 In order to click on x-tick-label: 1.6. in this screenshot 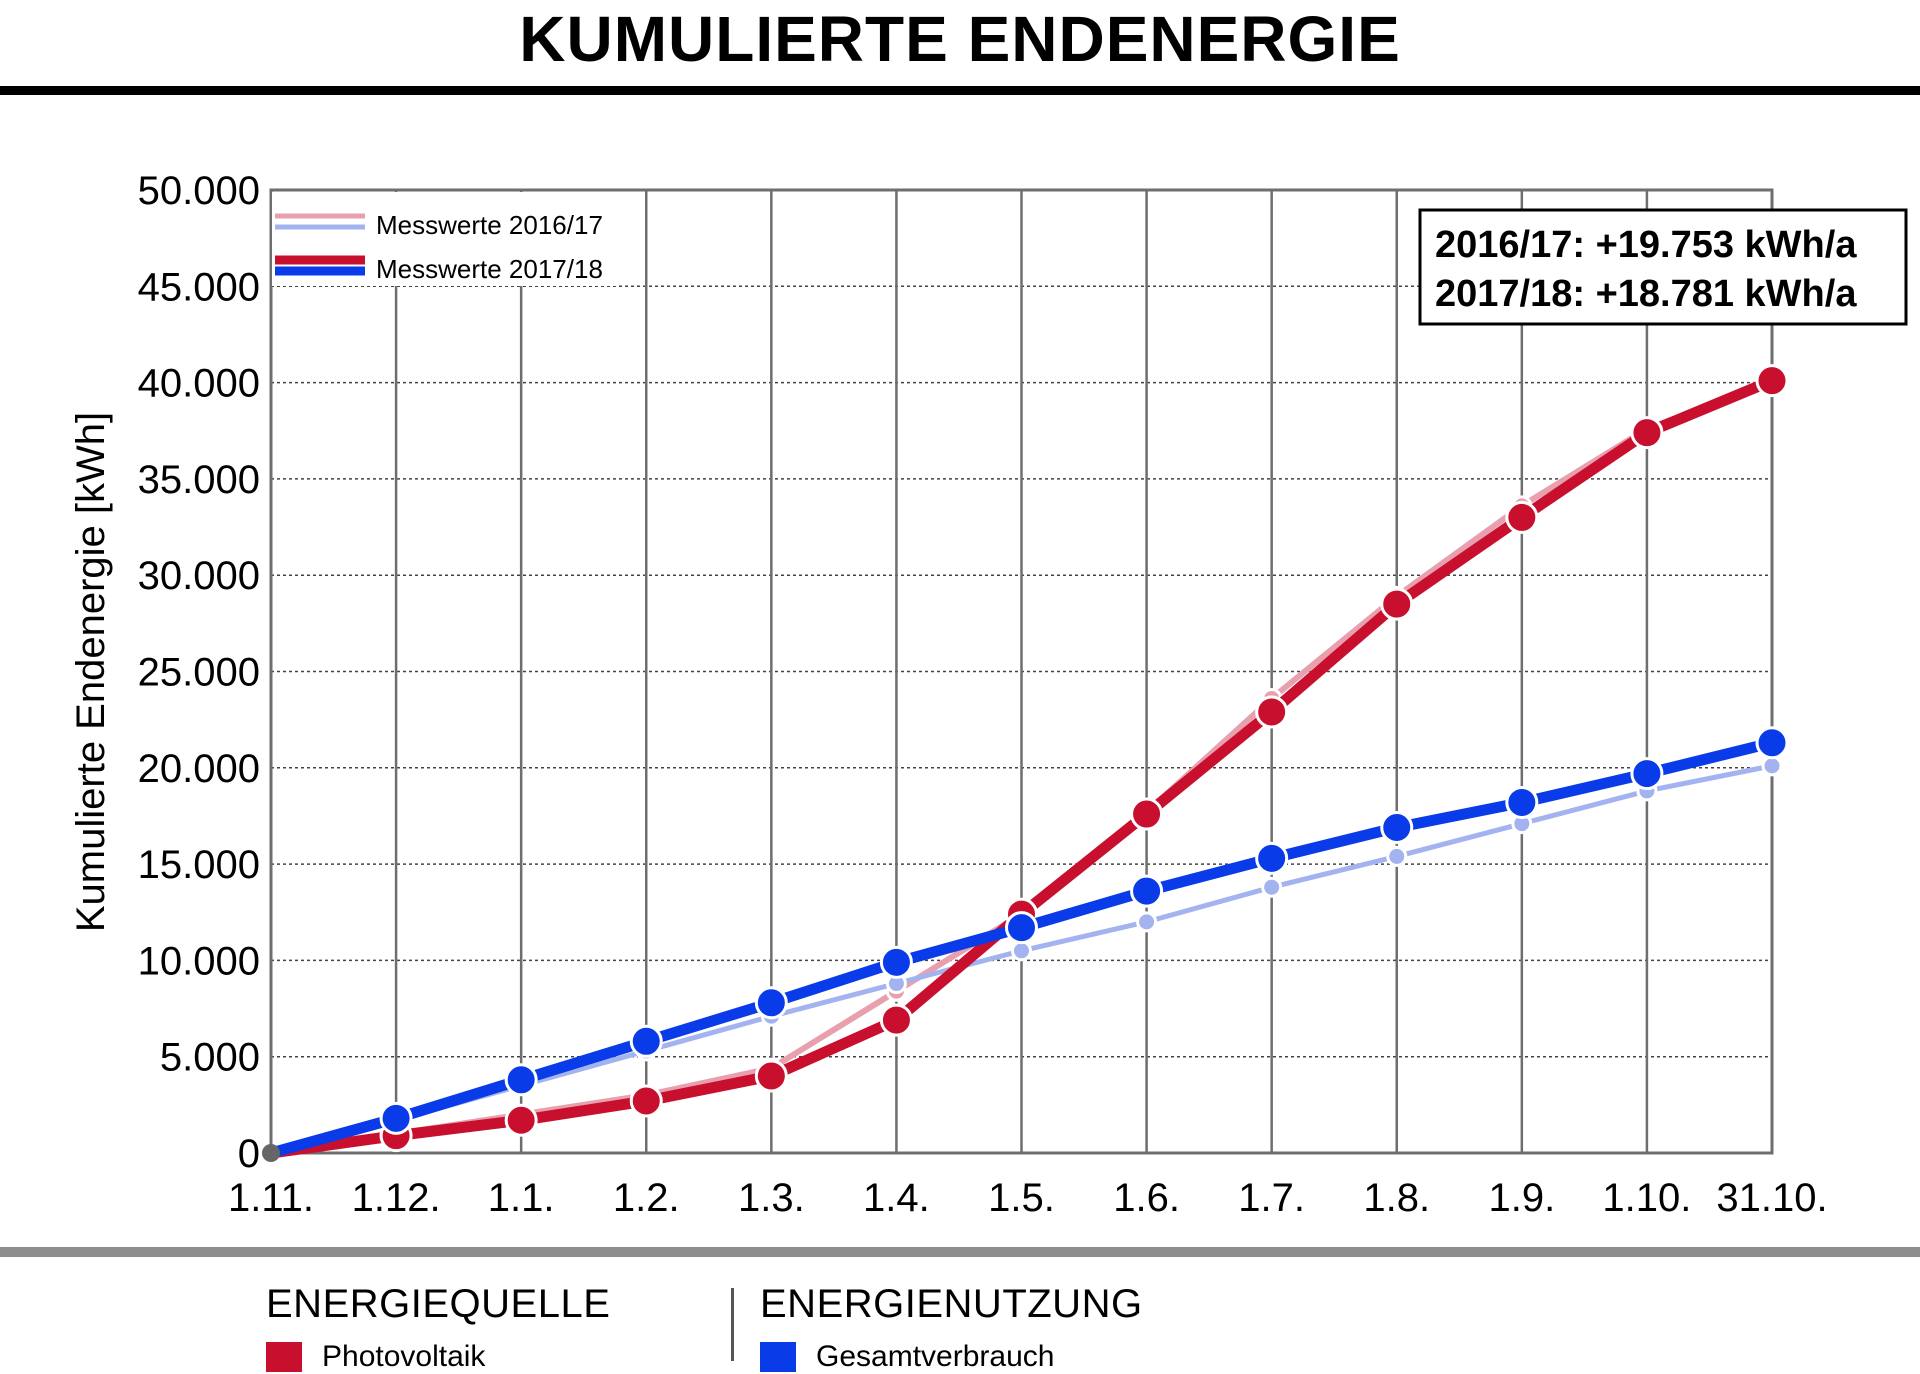, I will do `click(1146, 1198)`.